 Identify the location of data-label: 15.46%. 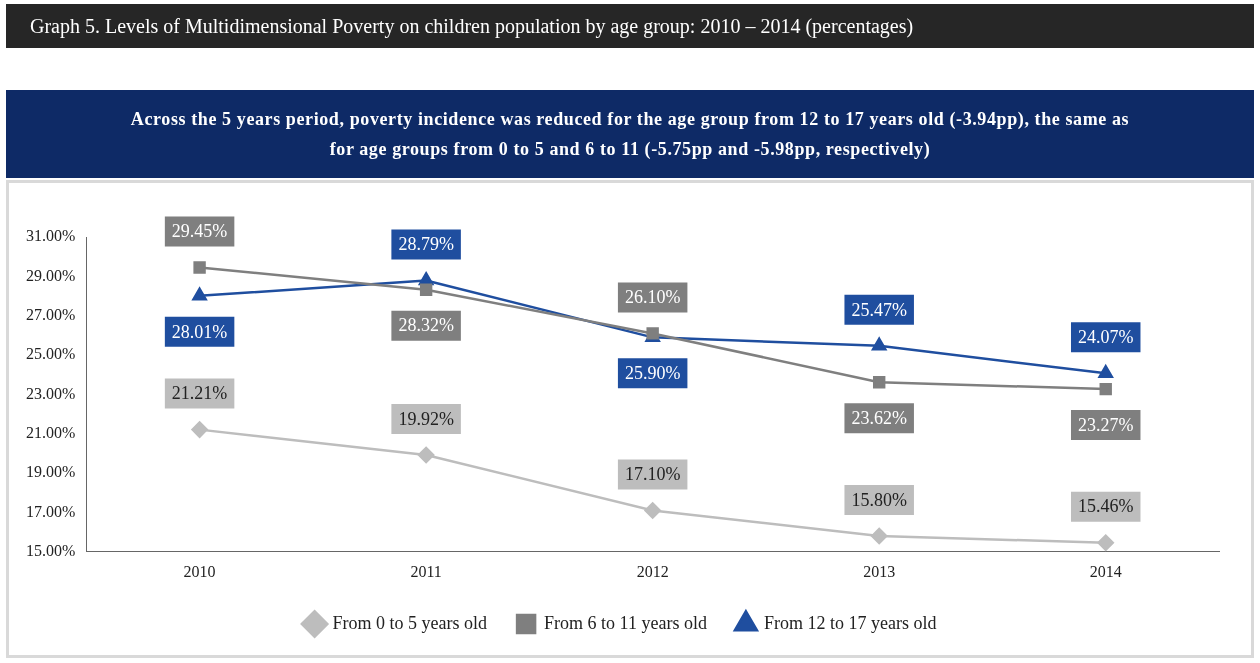
(1105, 506).